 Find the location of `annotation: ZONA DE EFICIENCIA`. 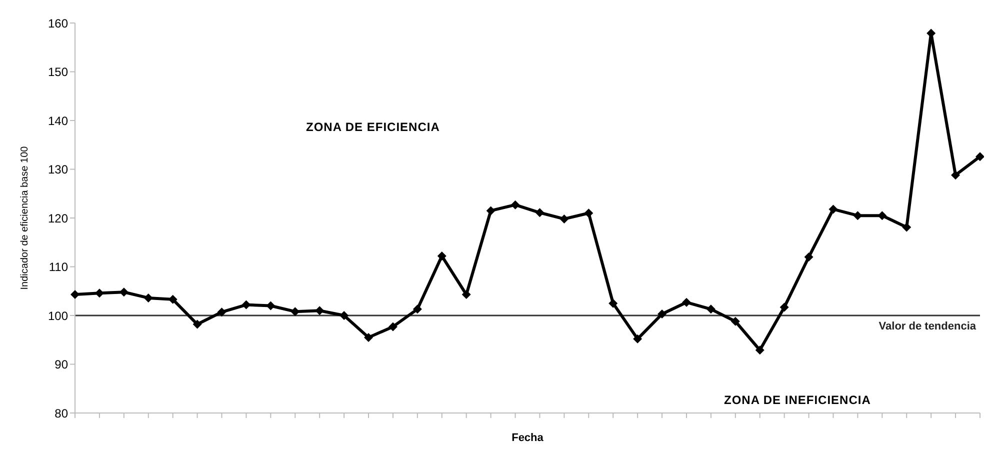

annotation: ZONA DE EFICIENCIA is located at coordinates (373, 127).